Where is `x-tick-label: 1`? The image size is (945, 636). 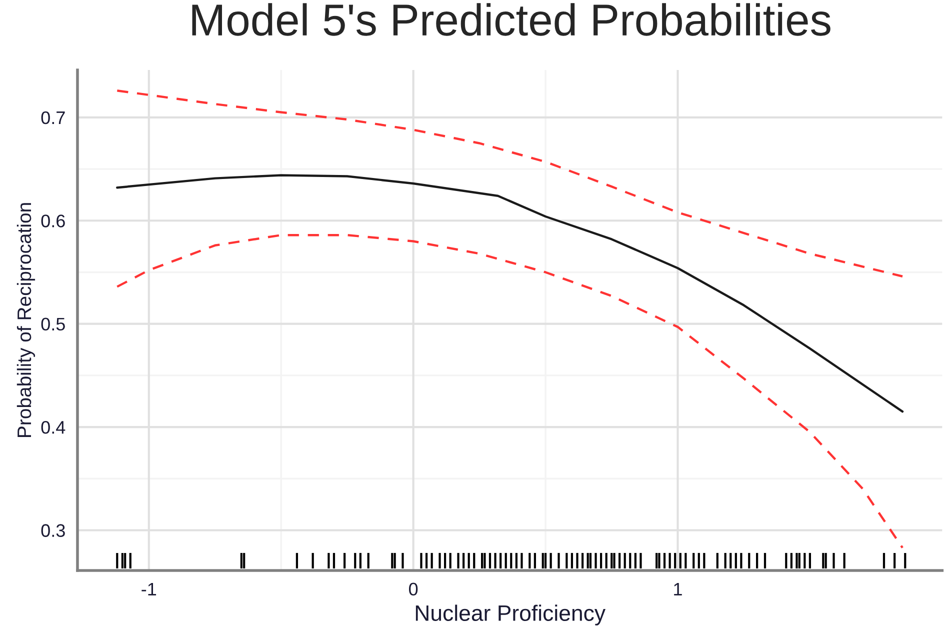 x-tick-label: 1 is located at coordinates (678, 589).